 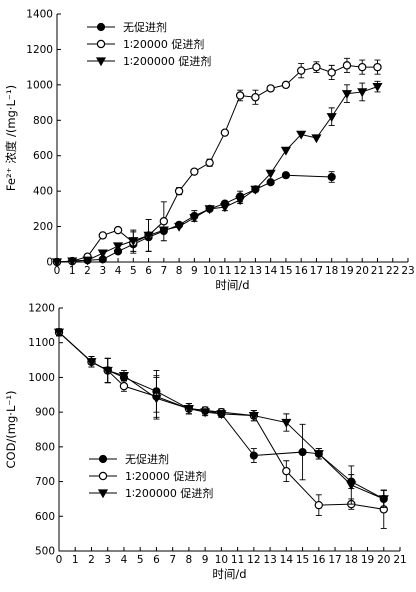 I want to click on x-tick-label: 0, so click(x=59, y=560).